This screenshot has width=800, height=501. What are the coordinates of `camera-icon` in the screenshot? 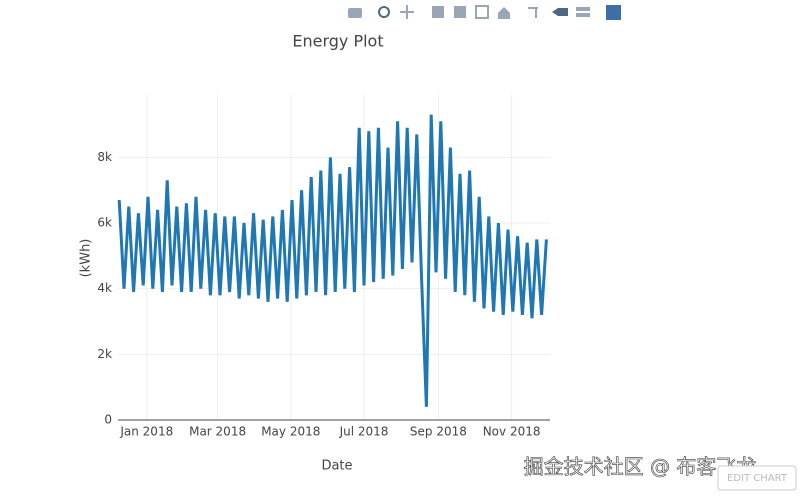 It's located at (355, 13).